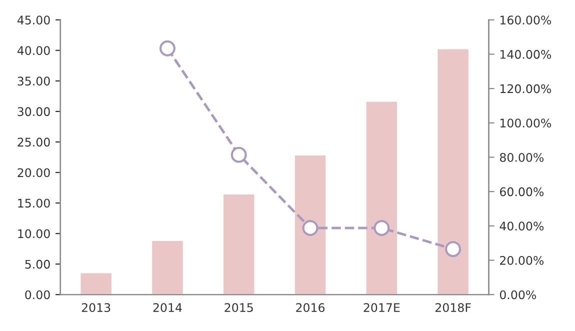 Image resolution: width=575 pixels, height=331 pixels. I want to click on y2-tick-label: 80.00%, so click(522, 157).